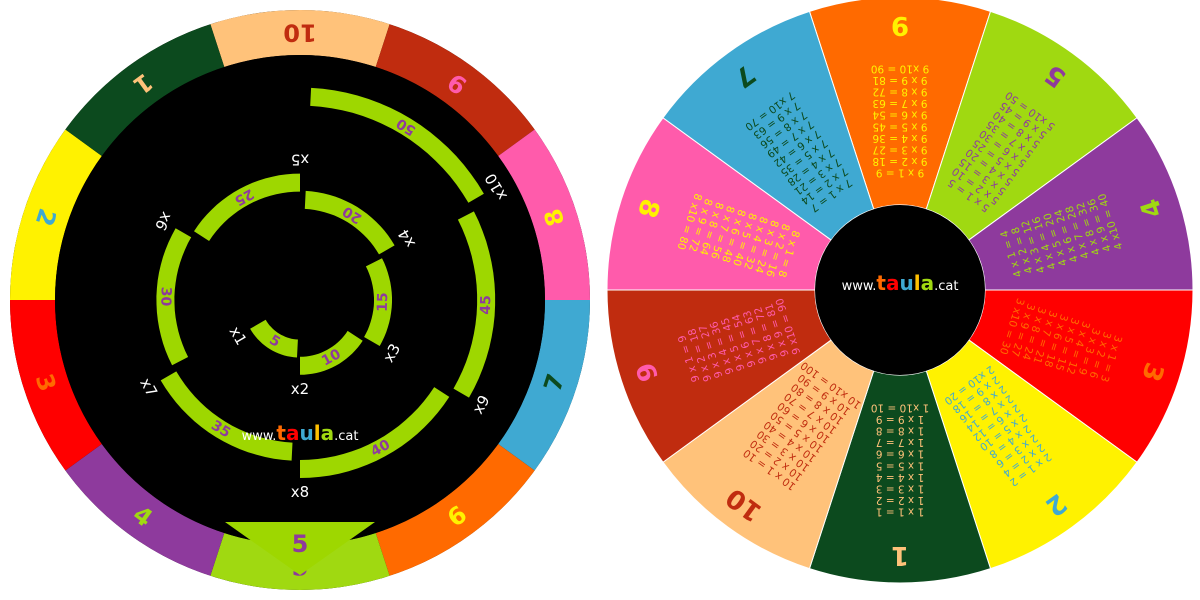 The height and width of the screenshot is (600, 1200). Describe the element at coordinates (899, 92) in the screenshot. I see `table-row: 9 x 8 = 72` at that location.